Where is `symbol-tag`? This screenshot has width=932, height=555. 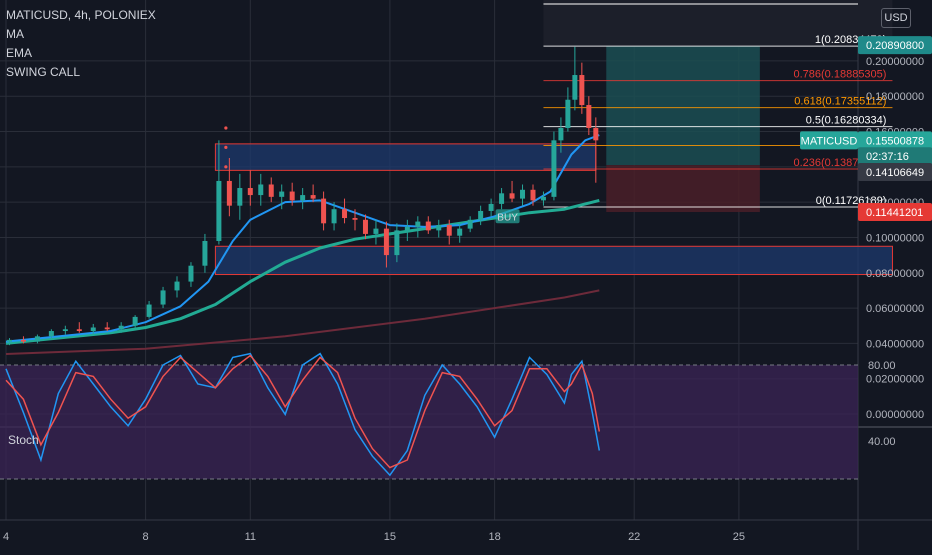 symbol-tag is located at coordinates (829, 140).